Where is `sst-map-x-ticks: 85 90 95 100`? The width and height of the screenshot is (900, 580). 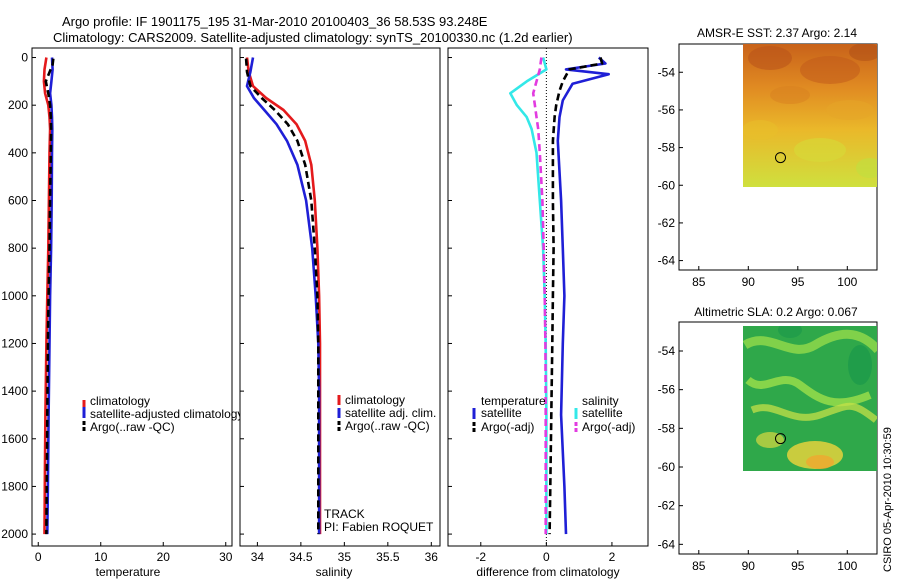
sst-map-x-ticks: 85 90 95 100 is located at coordinates (775, 277).